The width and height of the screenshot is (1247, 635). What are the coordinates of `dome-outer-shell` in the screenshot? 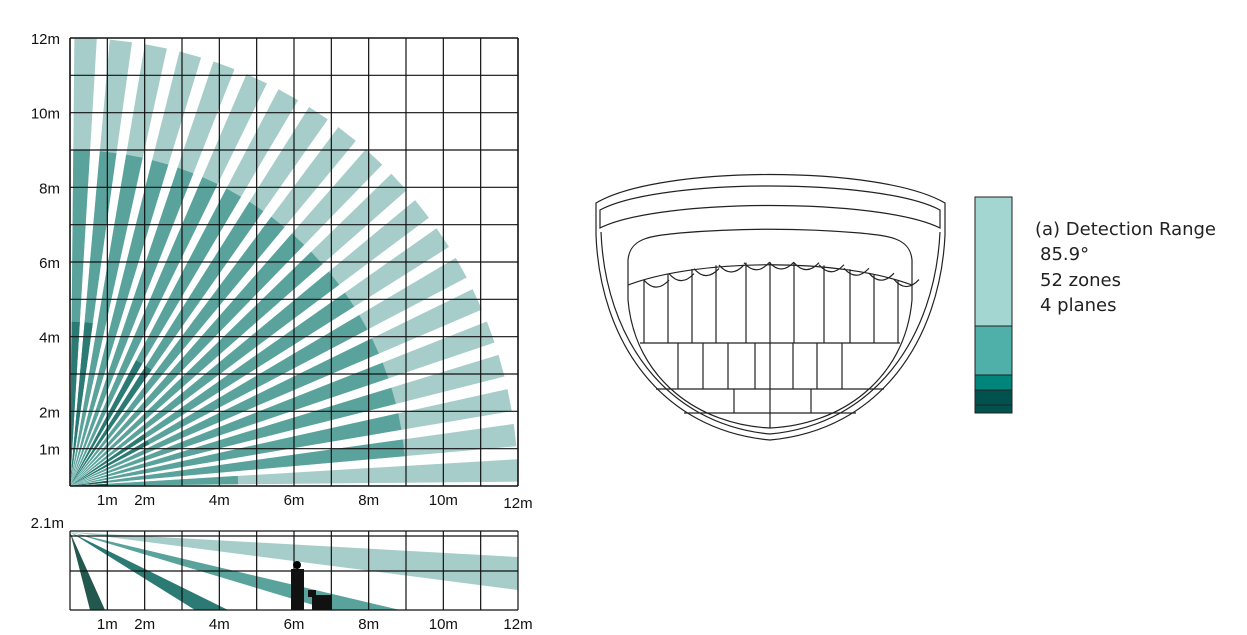 It's located at (770, 307).